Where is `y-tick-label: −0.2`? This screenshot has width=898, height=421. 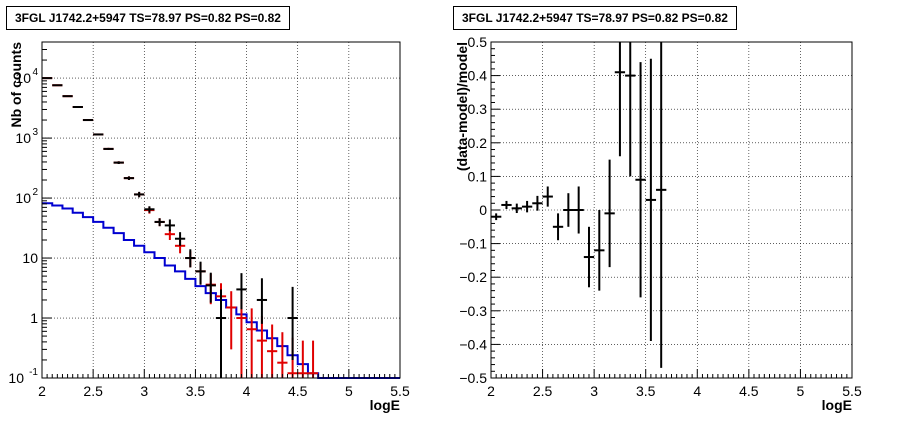 y-tick-label: −0.2 is located at coordinates (473, 277).